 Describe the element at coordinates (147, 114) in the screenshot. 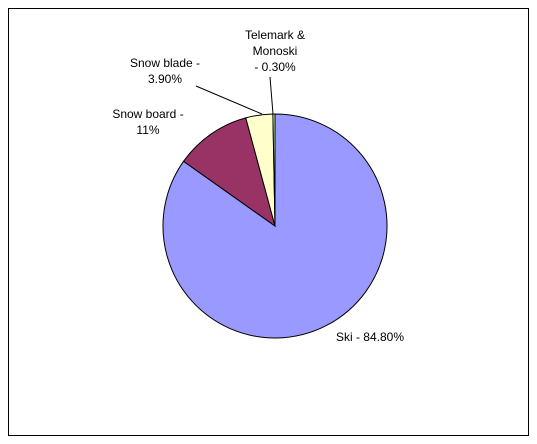

I see `slice-label: Snow board -` at that location.